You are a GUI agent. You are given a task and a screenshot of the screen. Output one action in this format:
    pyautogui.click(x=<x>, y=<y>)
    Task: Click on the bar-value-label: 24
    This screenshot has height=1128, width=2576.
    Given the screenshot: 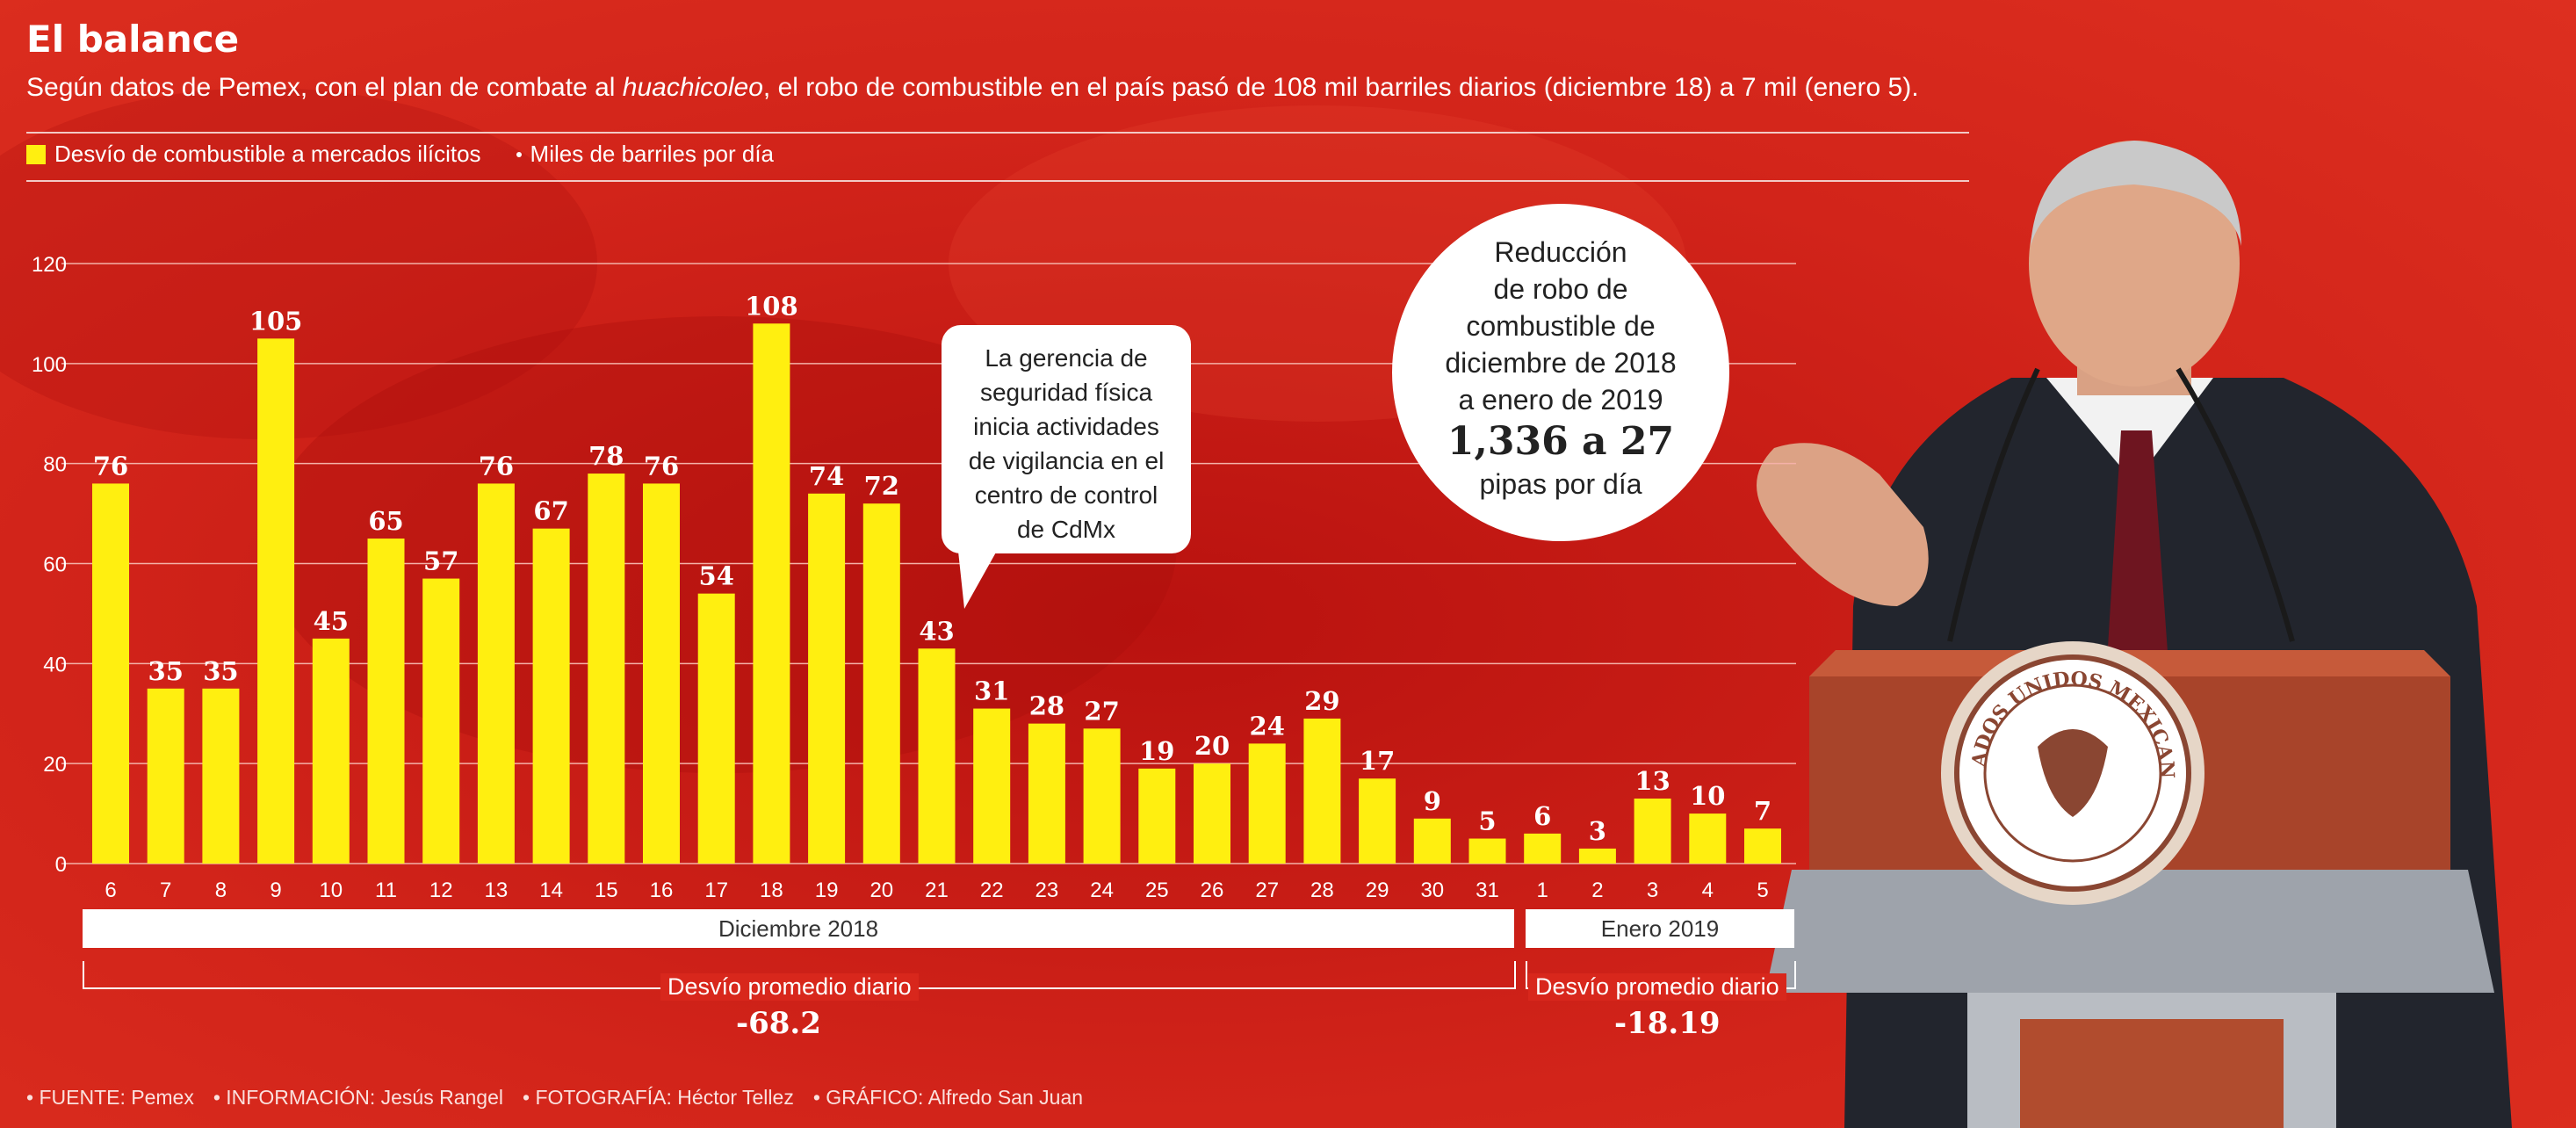 What is the action you would take?
    pyautogui.click(x=1267, y=726)
    